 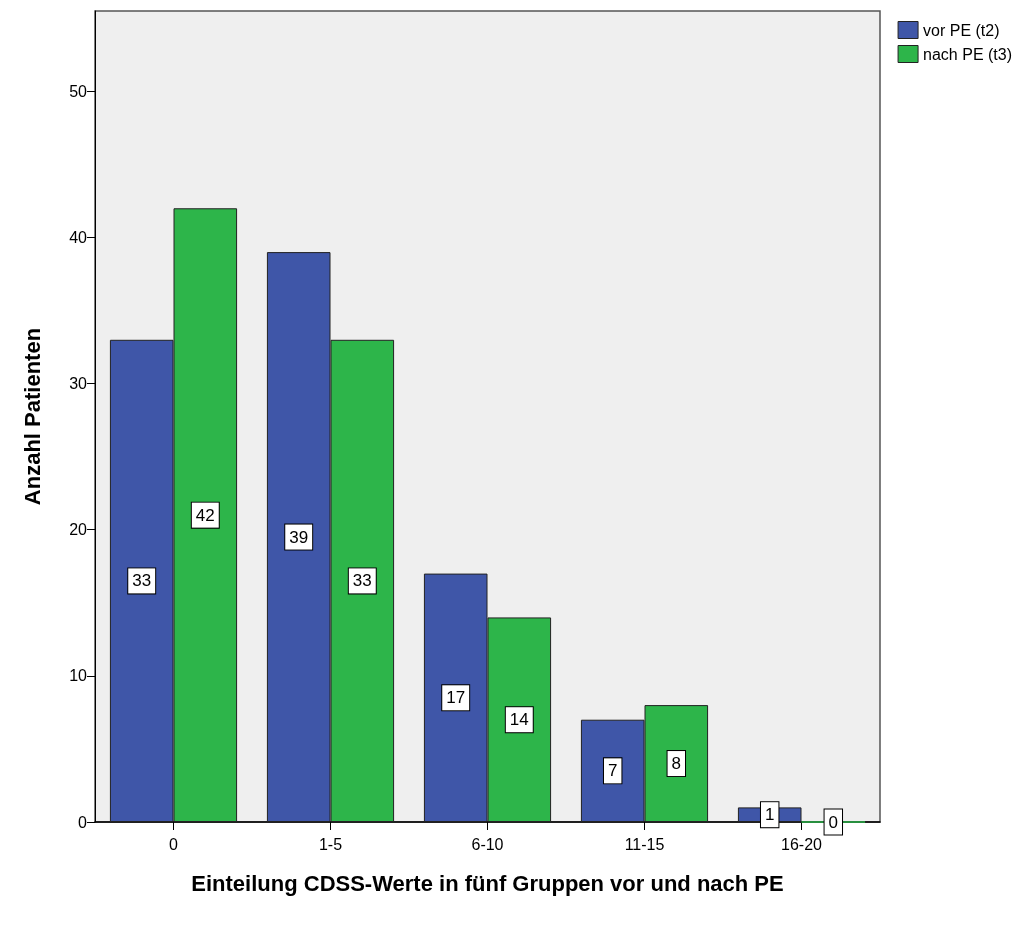 What do you see at coordinates (456, 698) in the screenshot?
I see `data-label: 17` at bounding box center [456, 698].